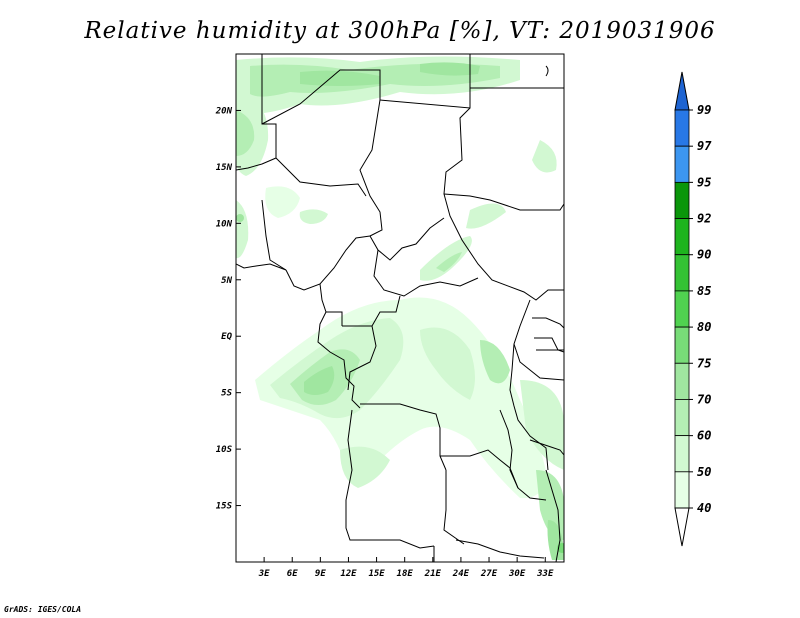 This screenshot has height=618, width=800. Describe the element at coordinates (704, 146) in the screenshot. I see `colorbar-label: 97` at that location.